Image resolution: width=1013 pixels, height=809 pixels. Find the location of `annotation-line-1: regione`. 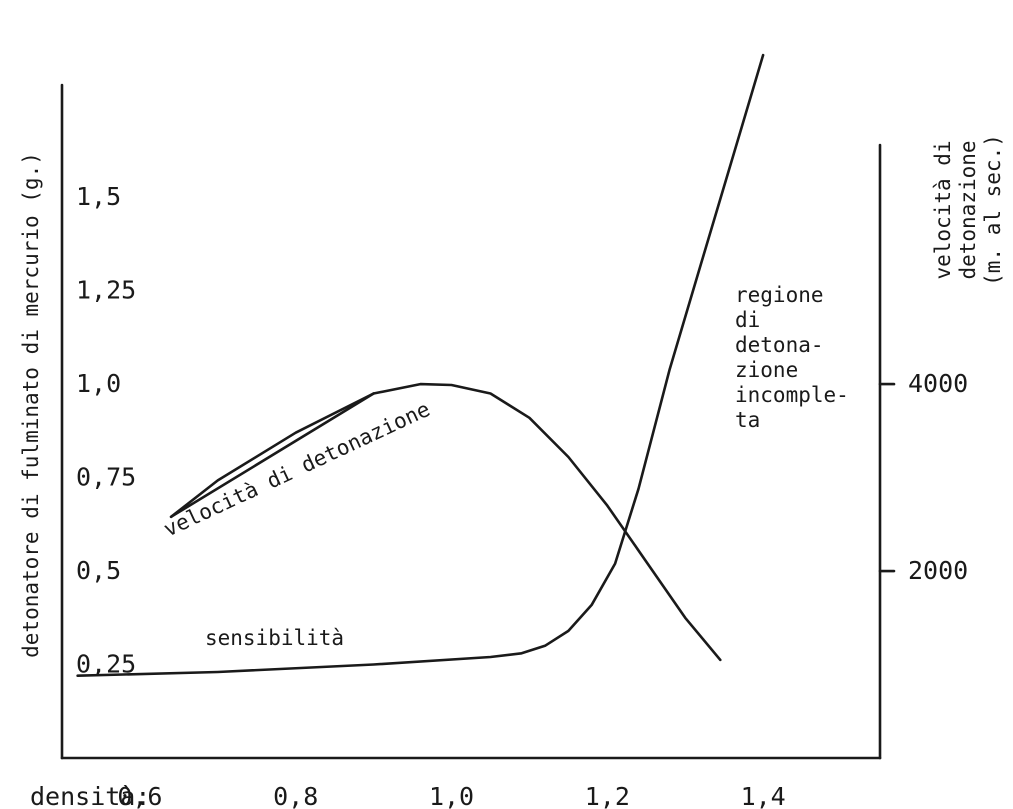

annotation-line-1: regione is located at coordinates (779, 295).